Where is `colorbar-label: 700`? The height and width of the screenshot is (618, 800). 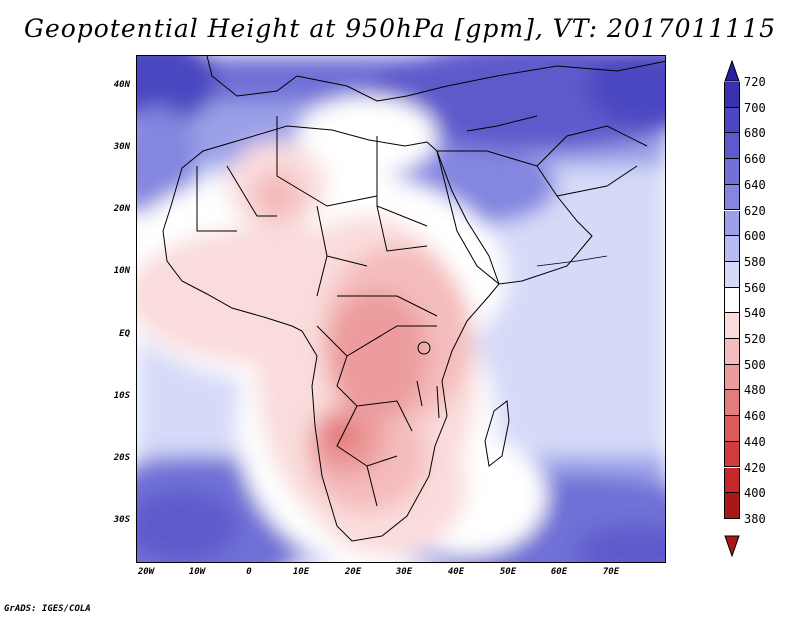 colorbar-label: 700 is located at coordinates (755, 107).